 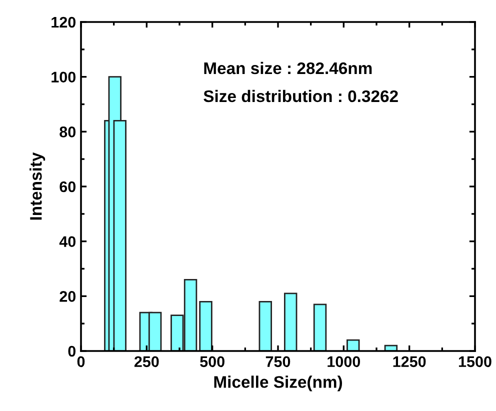 I want to click on x-tick-label: 1500, so click(x=475, y=362).